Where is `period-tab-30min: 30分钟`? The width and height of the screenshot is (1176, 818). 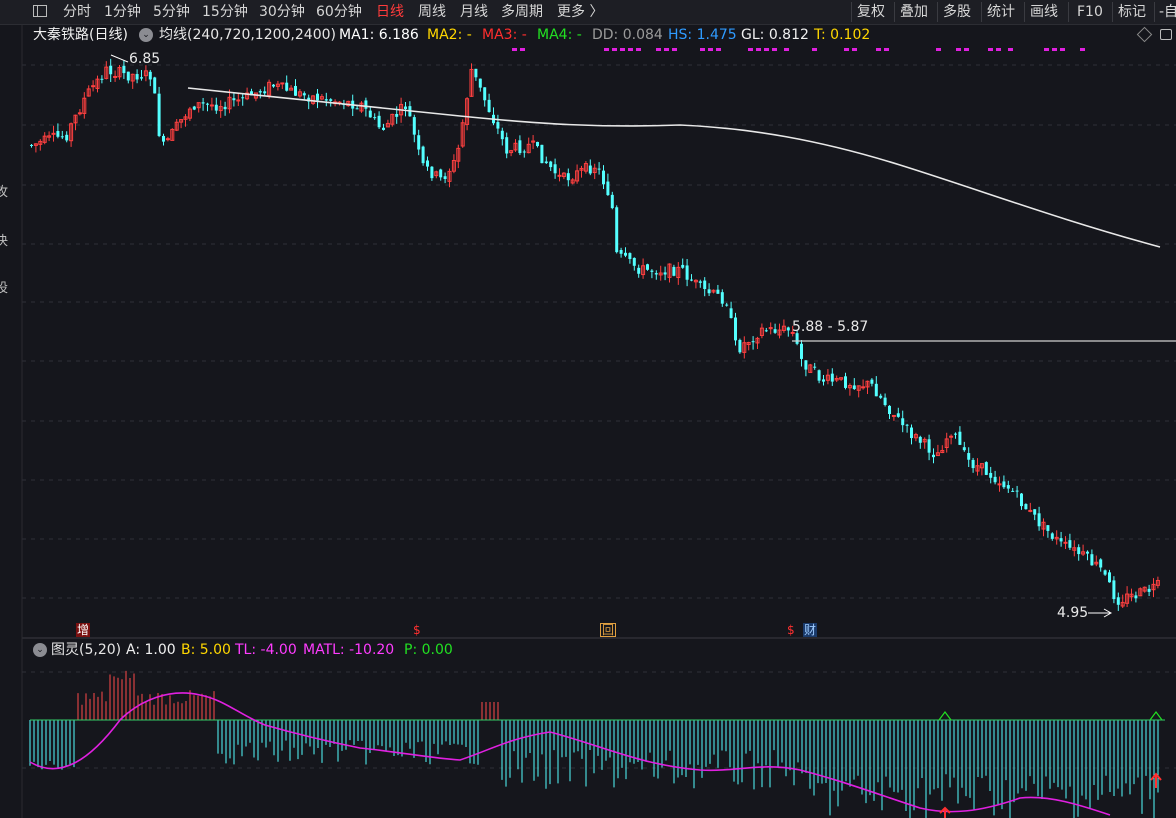 period-tab-30min: 30分钟 is located at coordinates (282, 12).